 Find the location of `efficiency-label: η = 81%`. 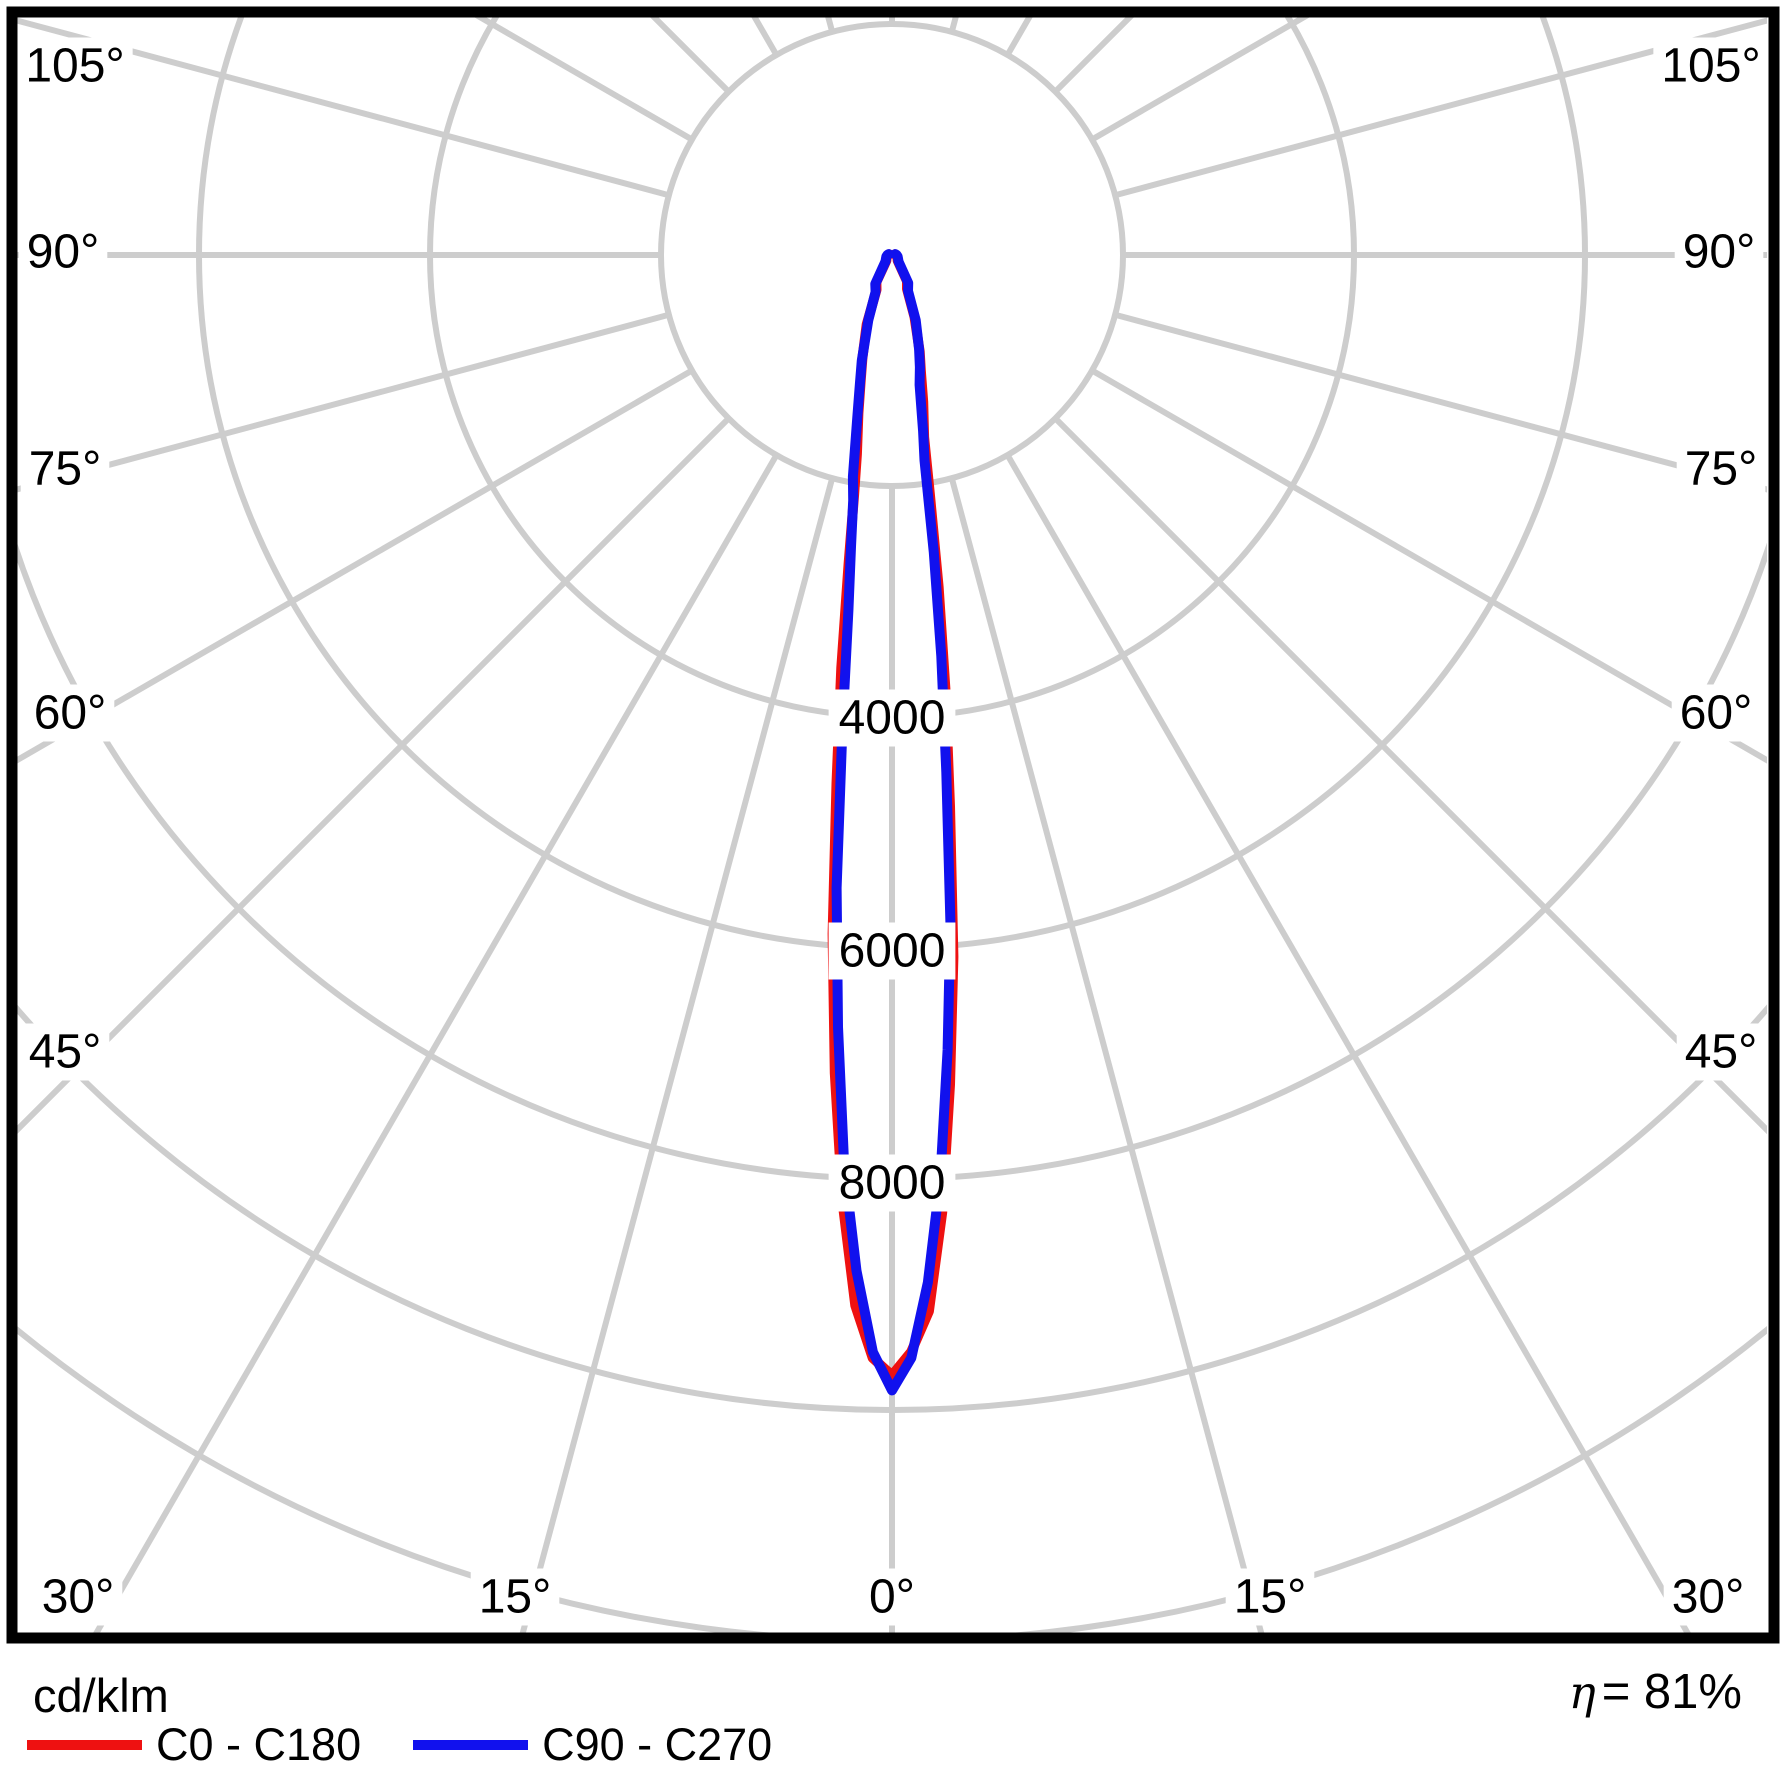

efficiency-label: η = 81% is located at coordinates (1655, 1692).